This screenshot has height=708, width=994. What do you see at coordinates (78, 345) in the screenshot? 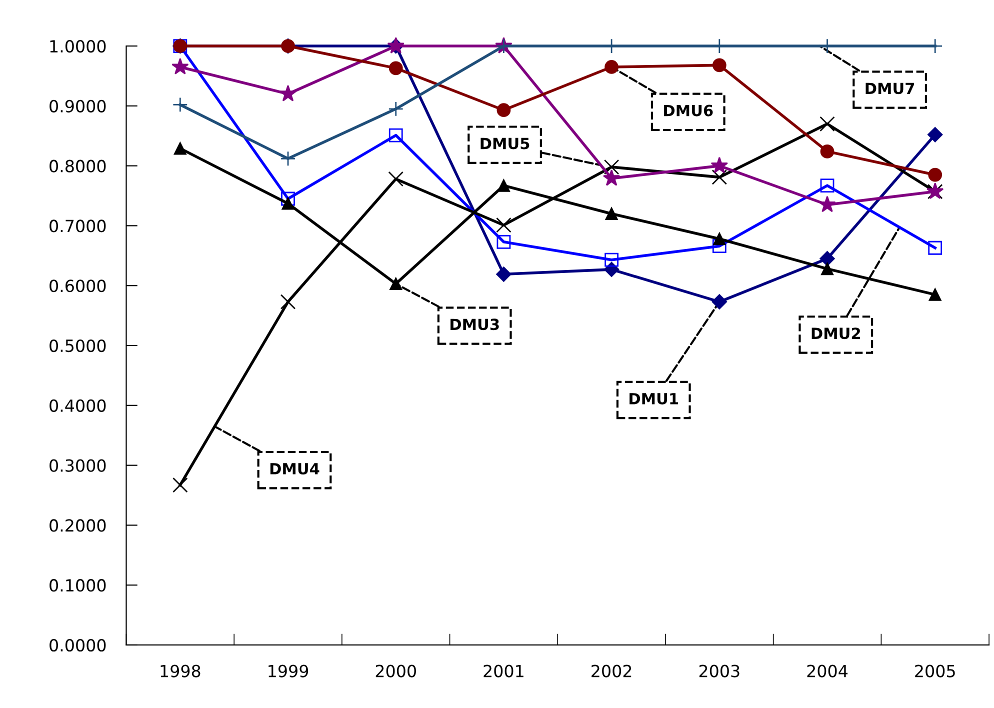
I see `y-tick-label: 0.5000` at bounding box center [78, 345].